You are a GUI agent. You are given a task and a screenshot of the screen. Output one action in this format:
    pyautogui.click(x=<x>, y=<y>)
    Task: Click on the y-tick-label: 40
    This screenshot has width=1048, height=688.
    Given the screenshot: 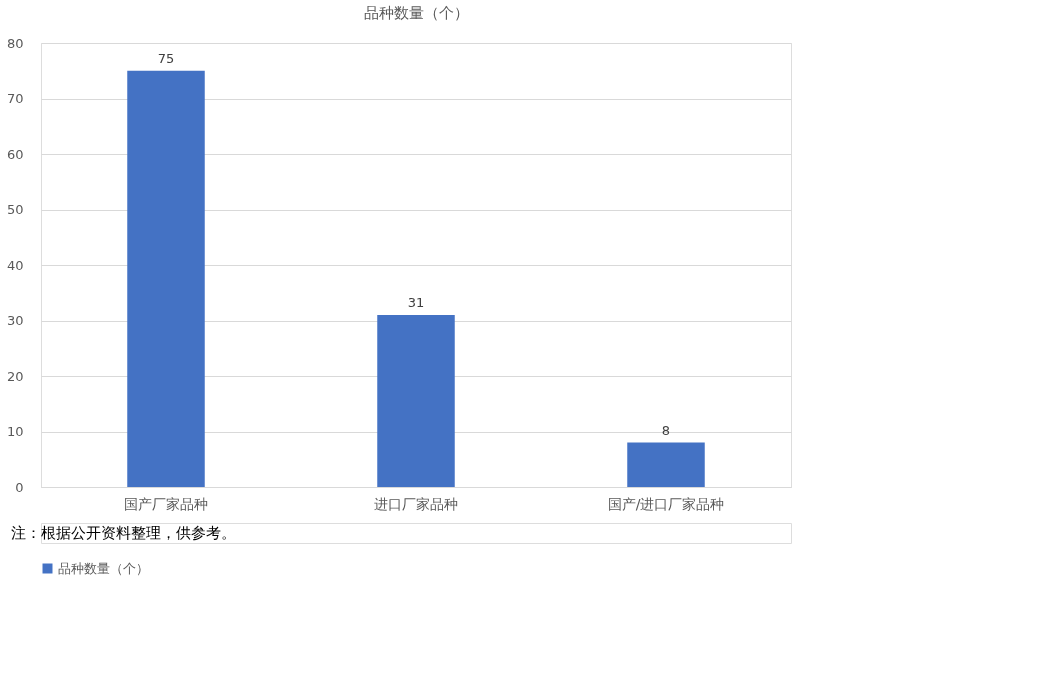 What is the action you would take?
    pyautogui.click(x=15, y=265)
    